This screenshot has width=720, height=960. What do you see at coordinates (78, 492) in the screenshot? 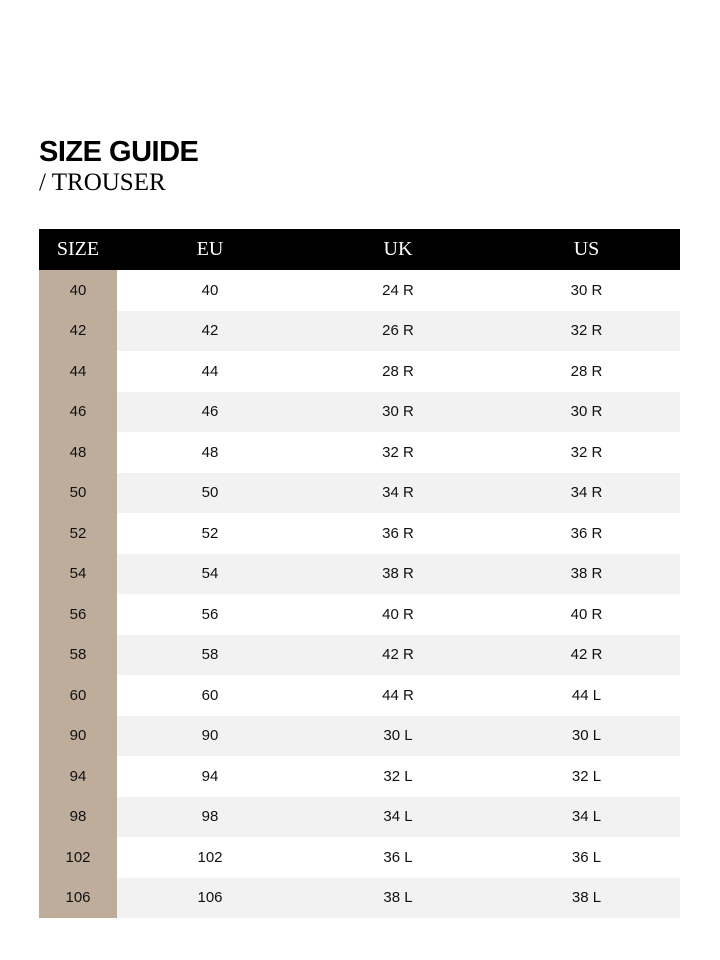
I see `cell-size: 50` at bounding box center [78, 492].